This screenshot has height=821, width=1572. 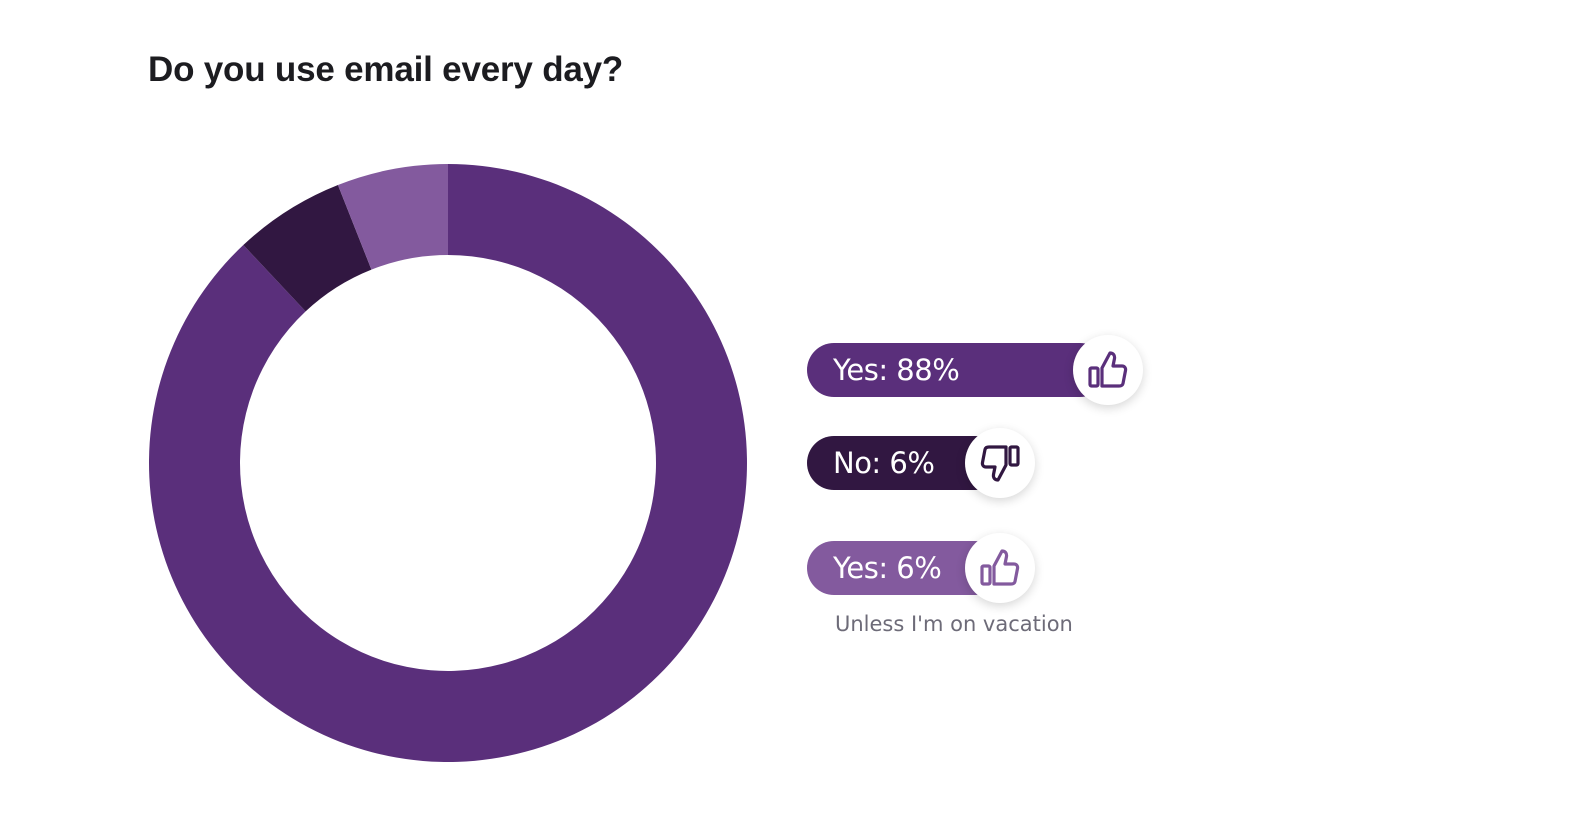 I want to click on legend-pill, so click(x=957, y=370).